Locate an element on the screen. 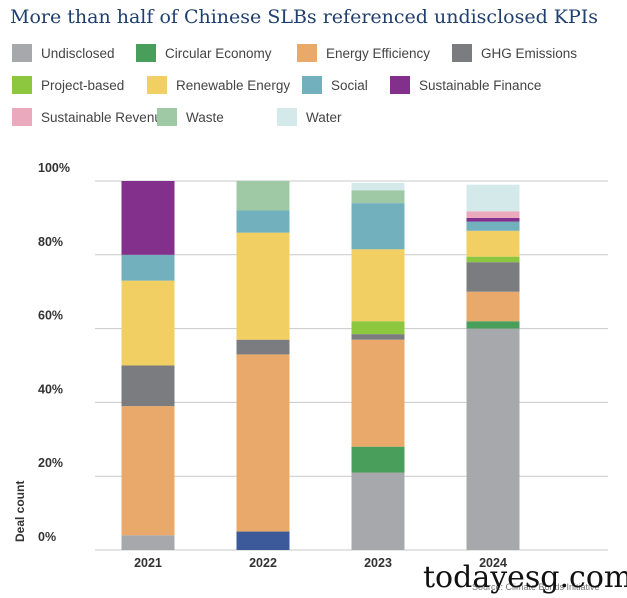 This screenshot has height=598, width=627. legend-item-circular-economy: Circular Economy is located at coordinates (204, 53).